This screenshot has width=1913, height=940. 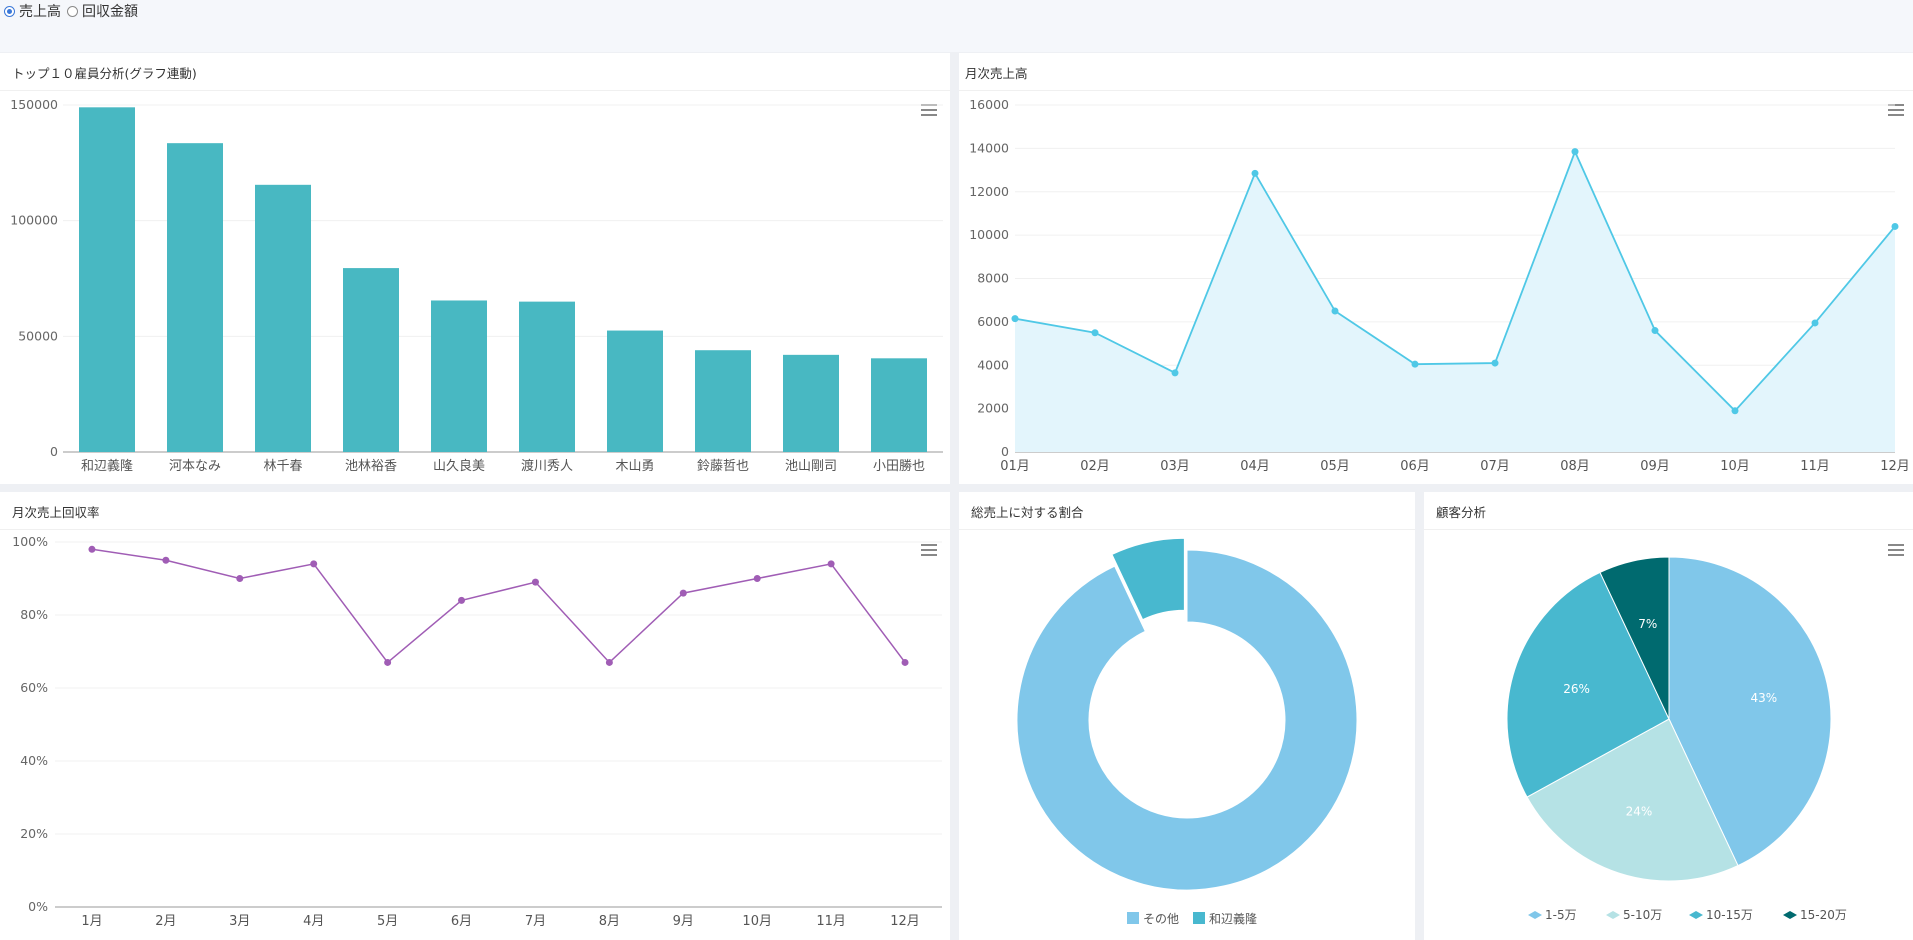 What do you see at coordinates (899, 466) in the screenshot?
I see `x-tick-label: 小田勝也` at bounding box center [899, 466].